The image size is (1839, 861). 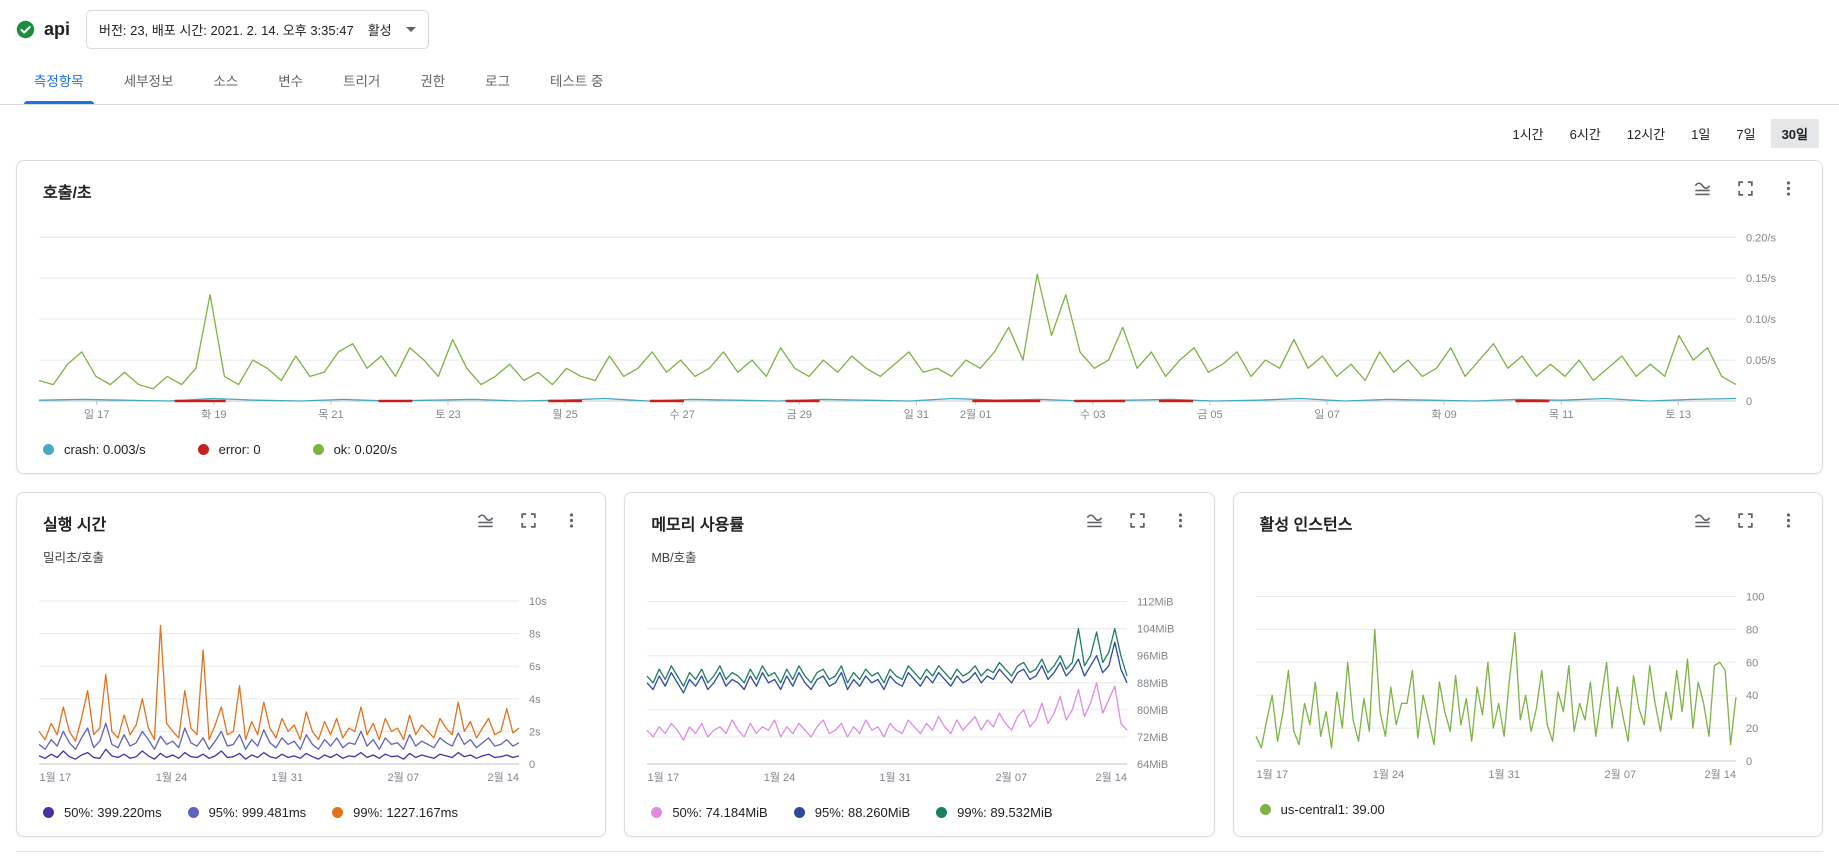 What do you see at coordinates (498, 81) in the screenshot?
I see `tab-logs: 로그` at bounding box center [498, 81].